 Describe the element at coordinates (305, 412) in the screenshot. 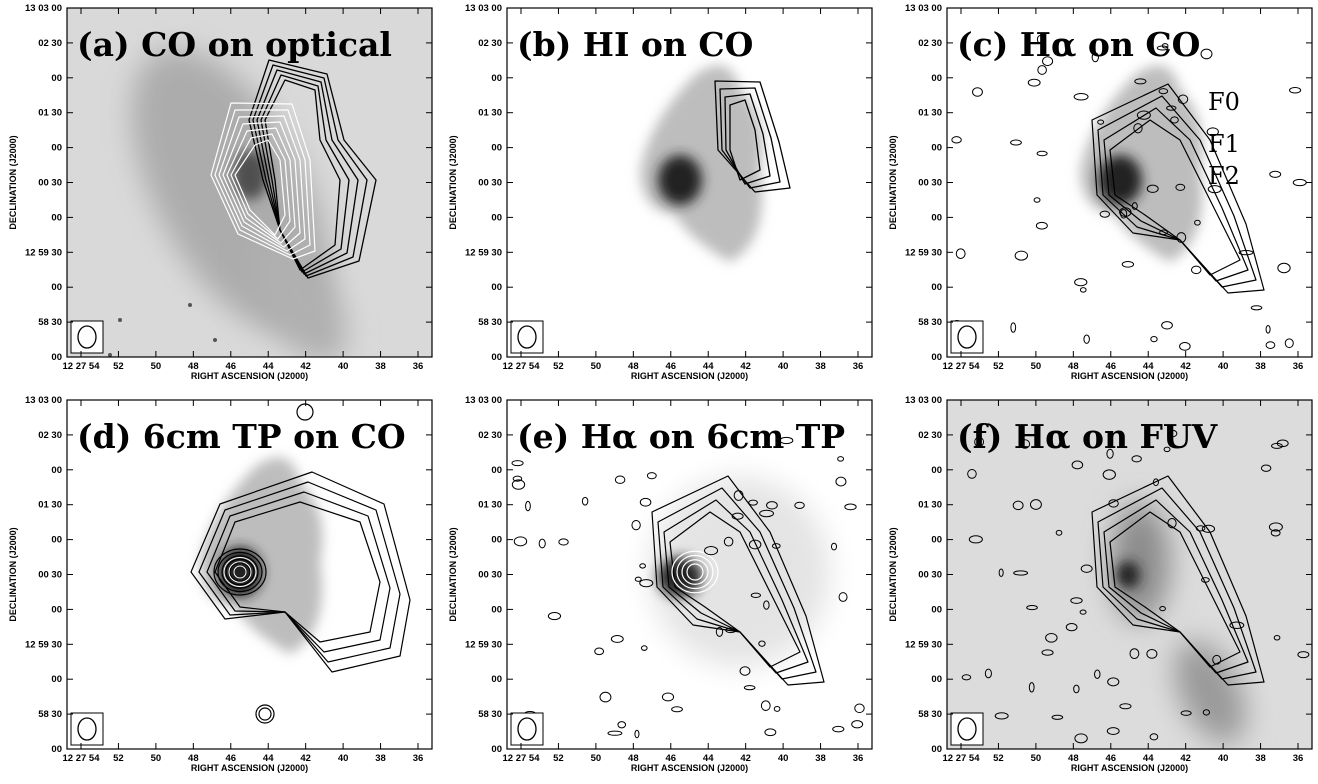

I see `tp-source-contour` at that location.